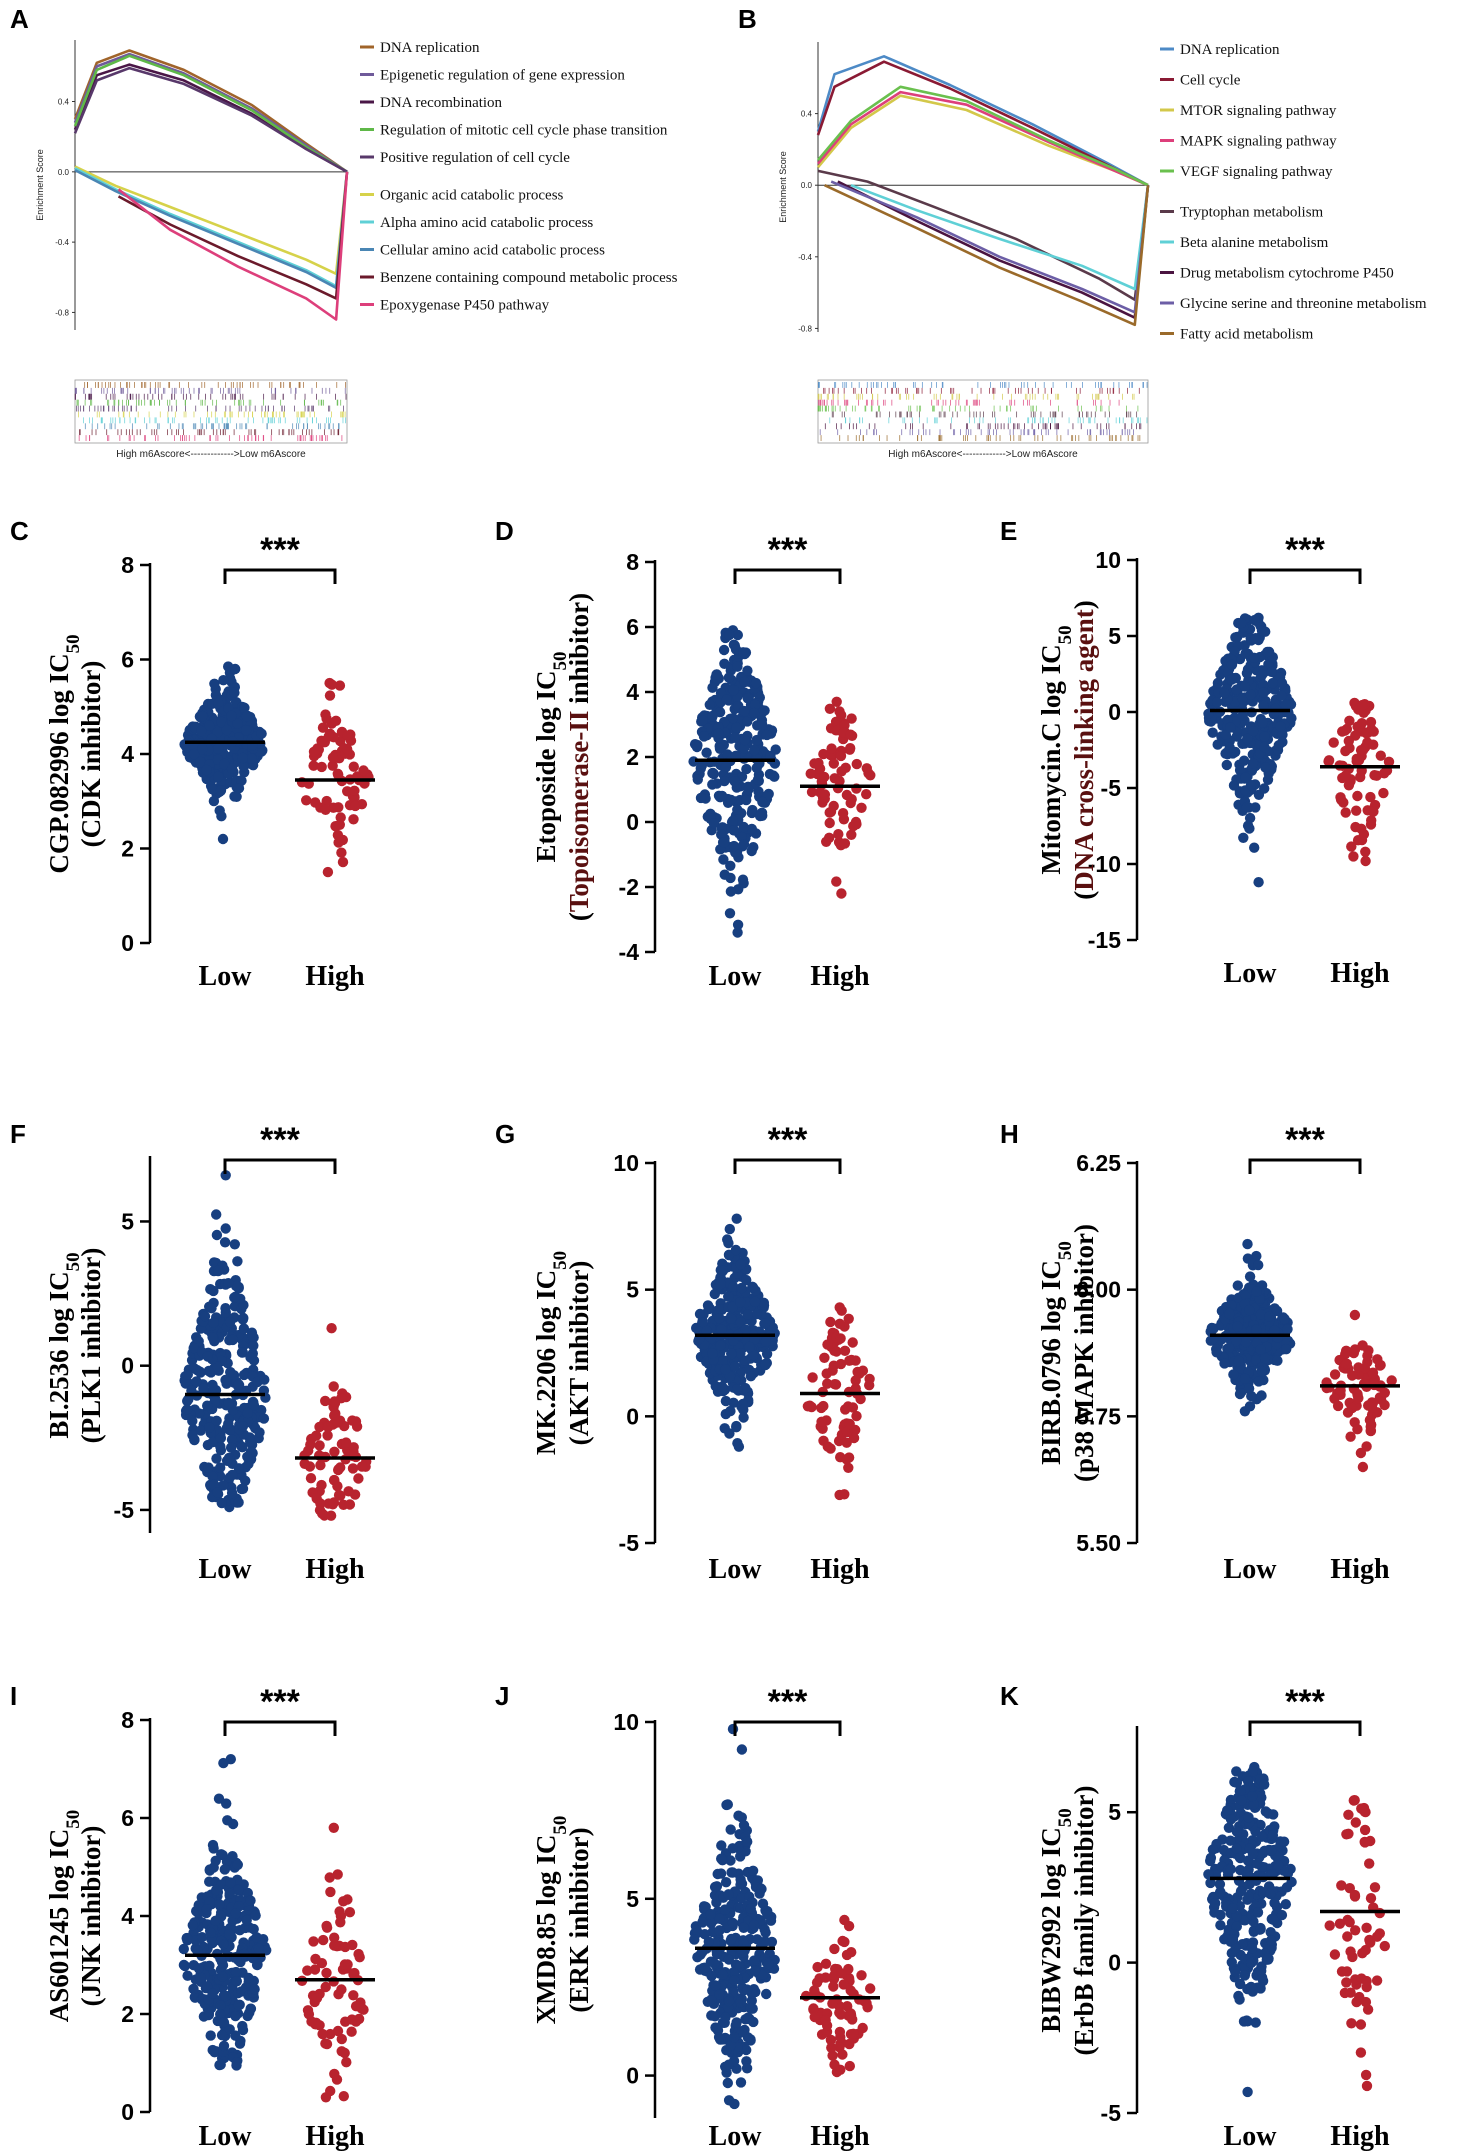 The image size is (1476, 2151). I want to click on y-axis-label-target: (ErbB family inhibitor), so click(1084, 1920).